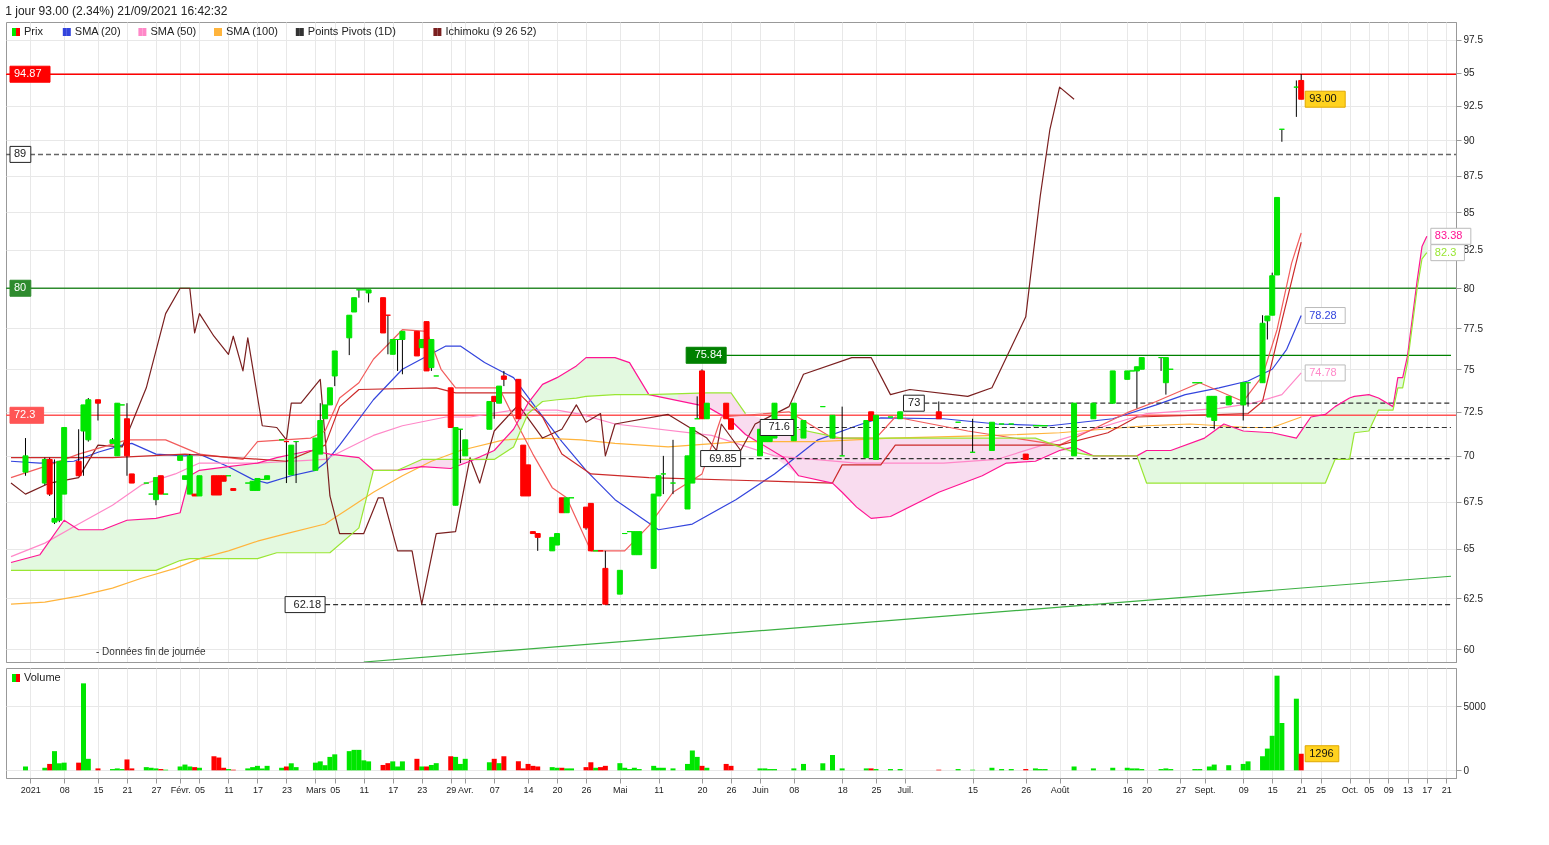 The image size is (1549, 845). What do you see at coordinates (1473, 412) in the screenshot?
I see `y-tick-label: 72.5` at bounding box center [1473, 412].